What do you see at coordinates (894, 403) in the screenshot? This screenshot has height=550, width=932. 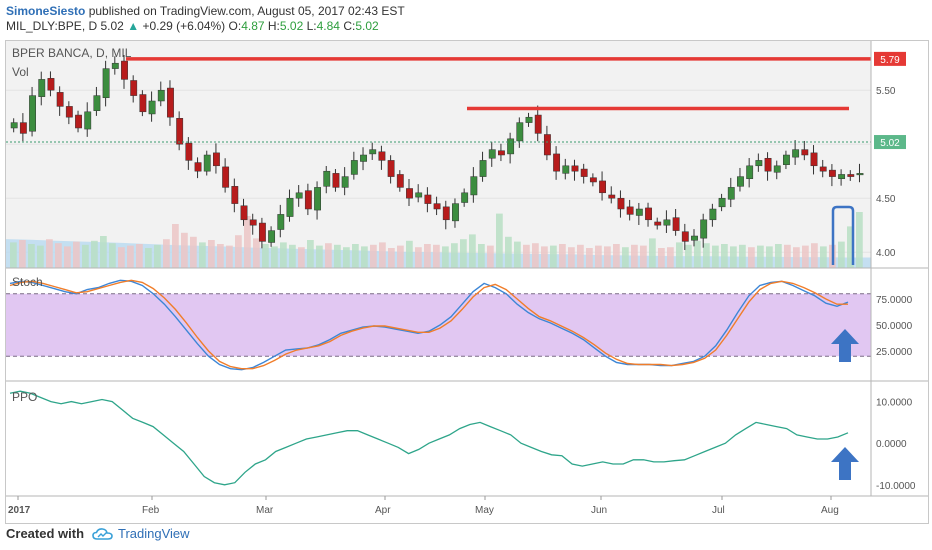 I see `ppo-tick-label: 10.0000` at bounding box center [894, 403].